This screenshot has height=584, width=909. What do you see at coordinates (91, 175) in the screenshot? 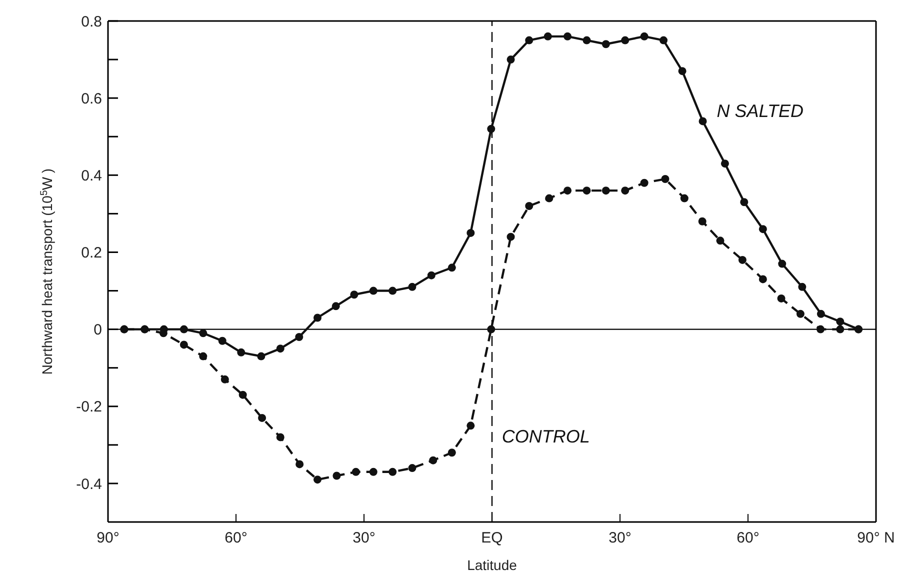
I see `y-tick-label: 0.4` at bounding box center [91, 175].